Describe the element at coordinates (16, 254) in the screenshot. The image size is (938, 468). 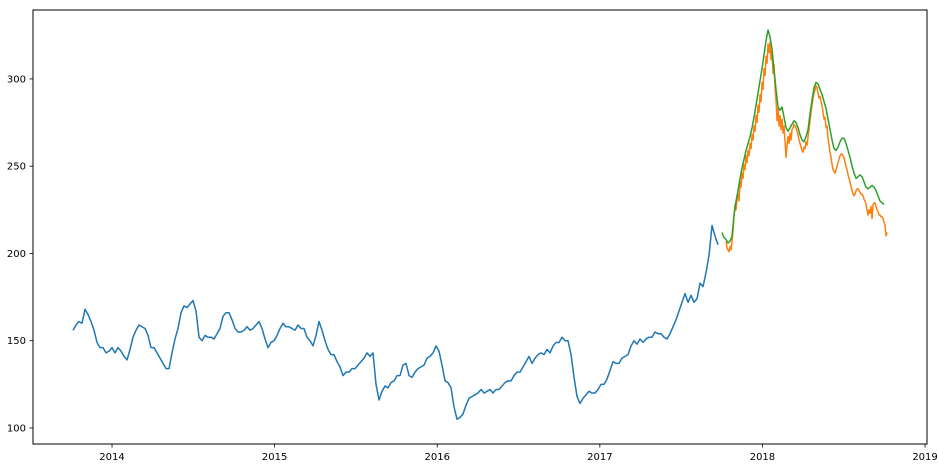
I see `y-tick-label: 200` at that location.